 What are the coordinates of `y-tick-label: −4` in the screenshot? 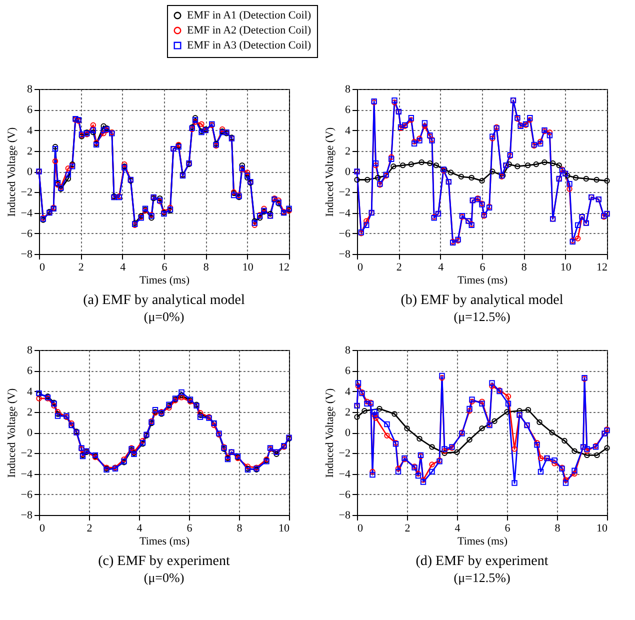 It's located at (26, 474).